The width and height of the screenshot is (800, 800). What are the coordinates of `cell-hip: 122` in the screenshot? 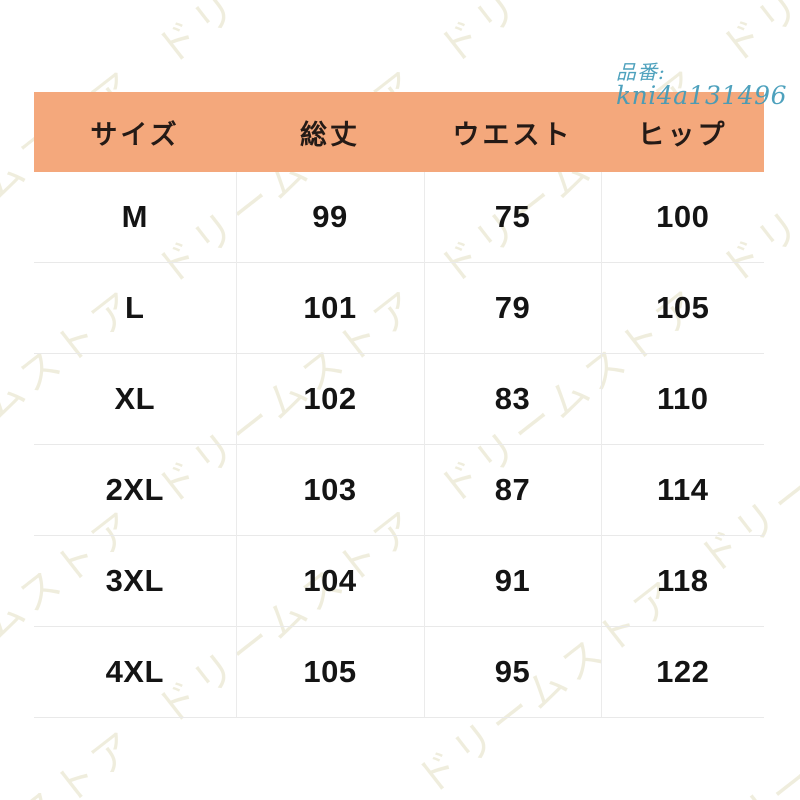 It's located at (682, 672).